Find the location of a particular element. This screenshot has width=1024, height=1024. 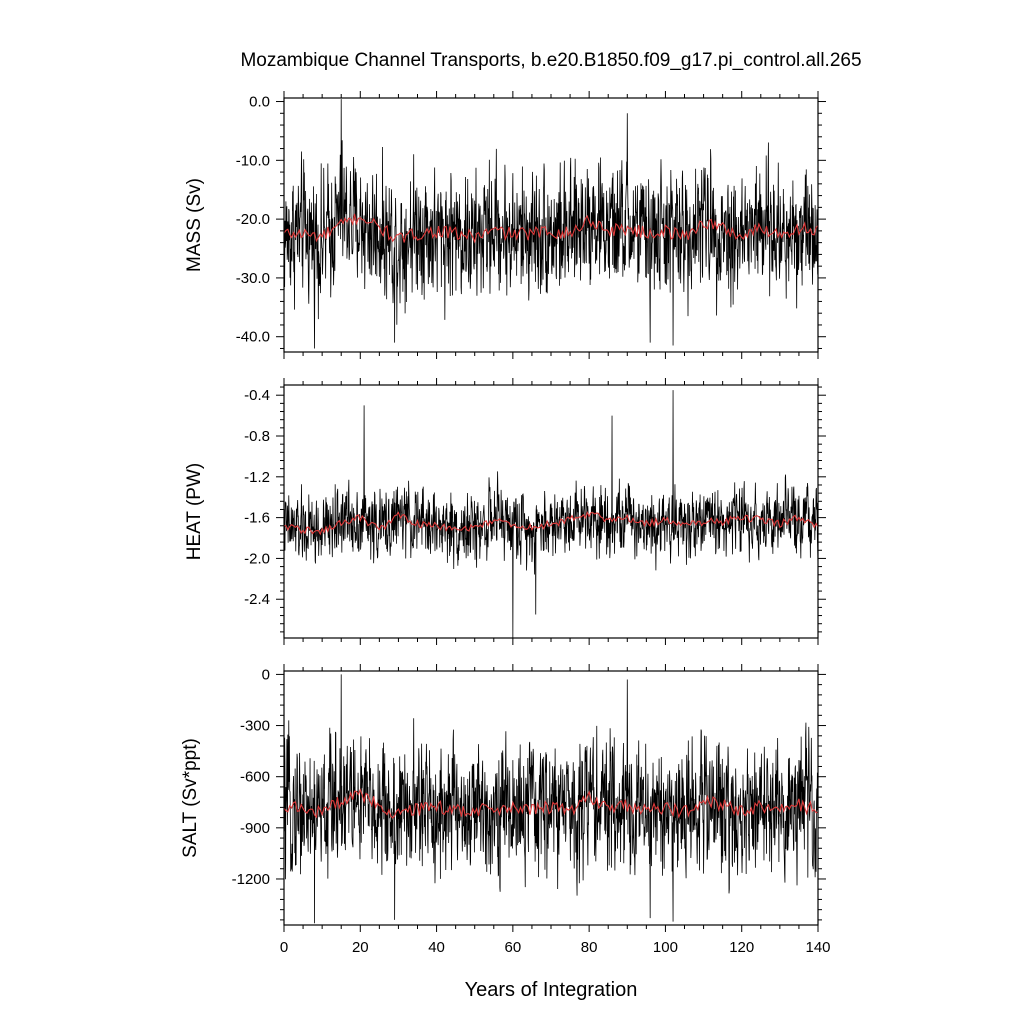

y-axis-label: HEAT (PW) is located at coordinates (194, 511).